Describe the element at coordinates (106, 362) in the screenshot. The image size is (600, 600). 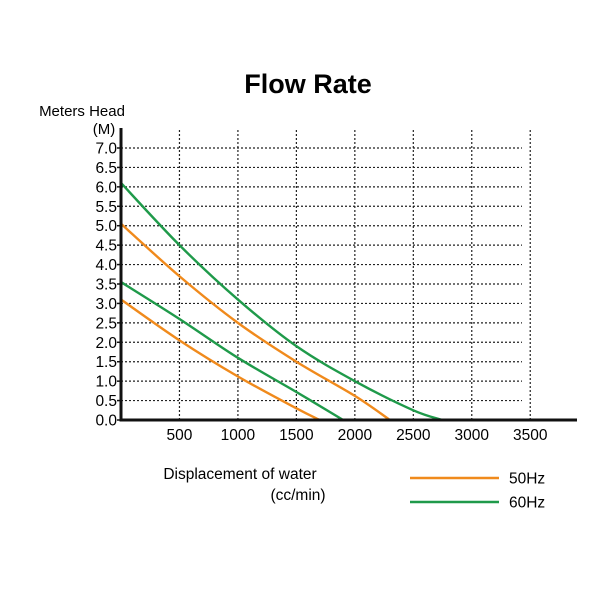
I see `y-tick-label-3: 1.5` at that location.